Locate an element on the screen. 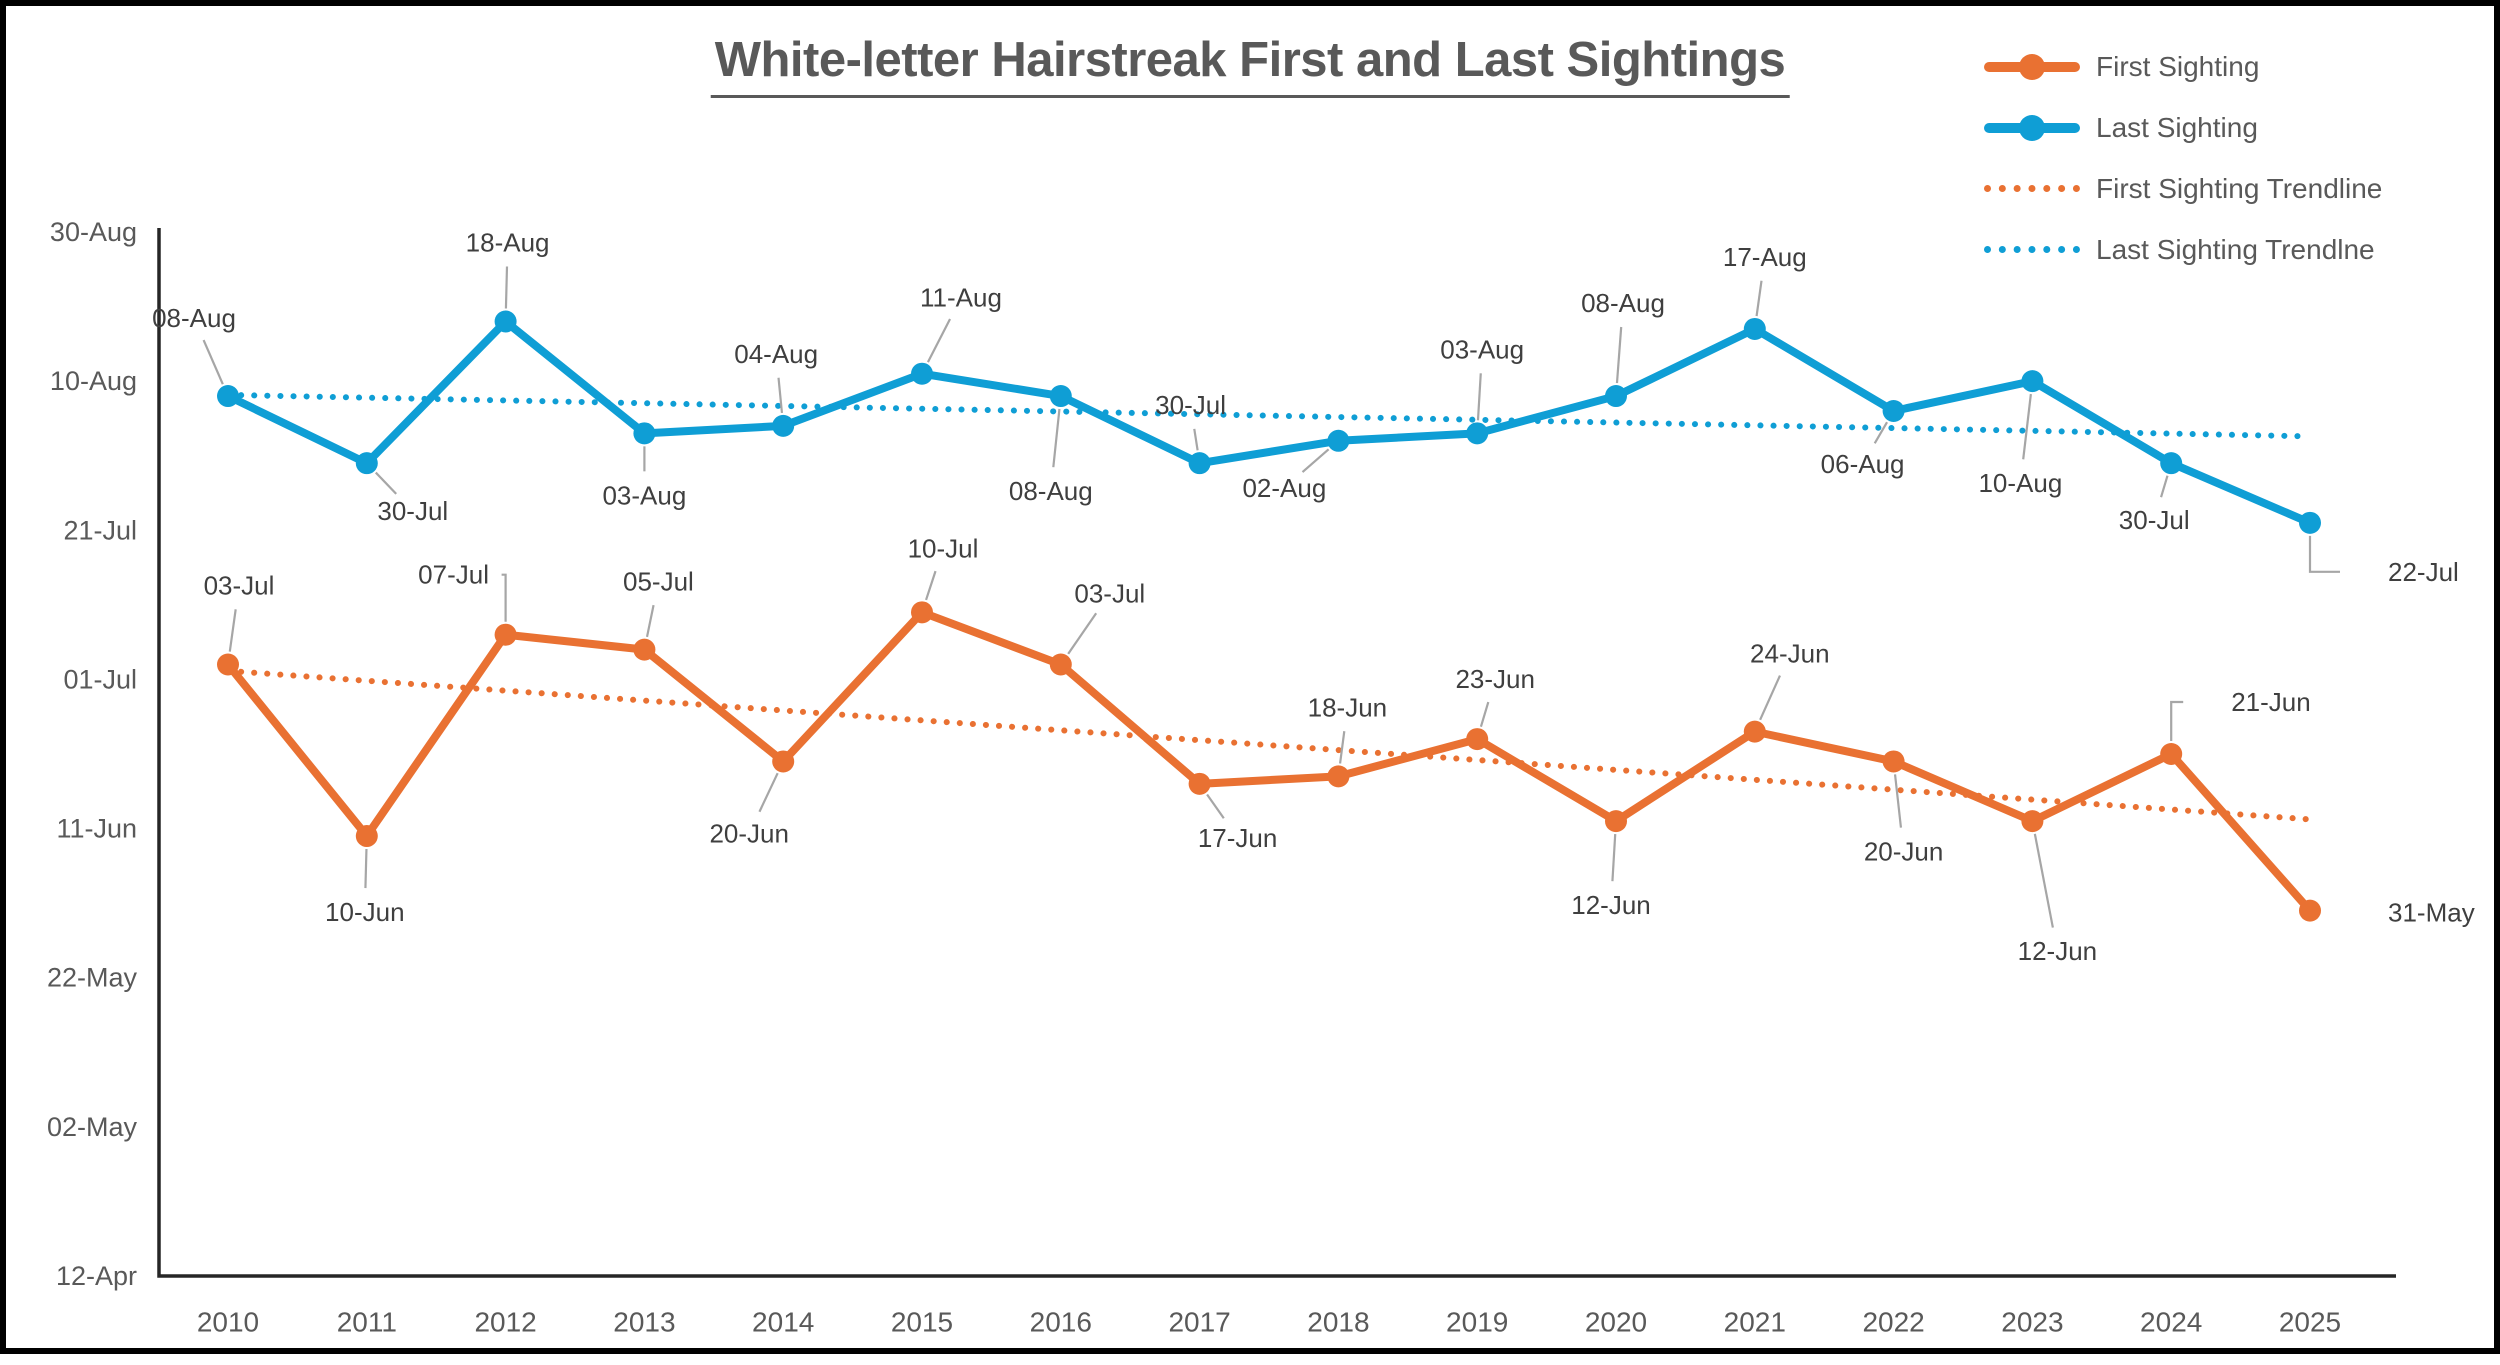  y-tick-label: 21-Jul is located at coordinates (100, 530).